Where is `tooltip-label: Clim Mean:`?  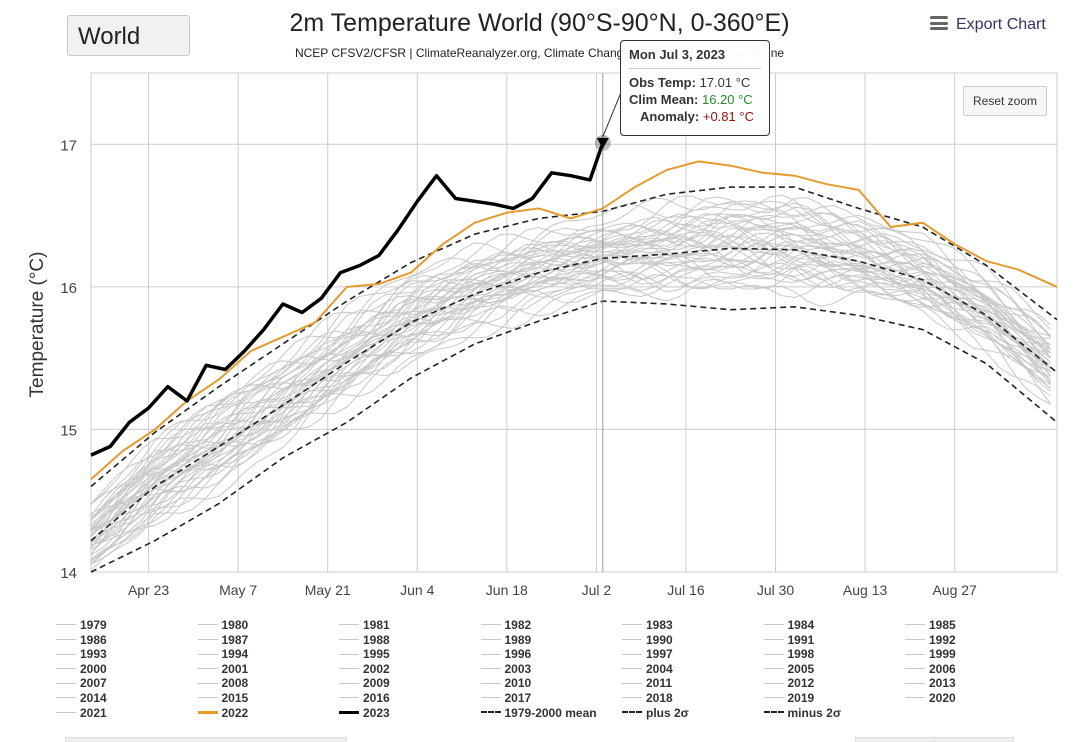 tooltip-label: Clim Mean: is located at coordinates (664, 99).